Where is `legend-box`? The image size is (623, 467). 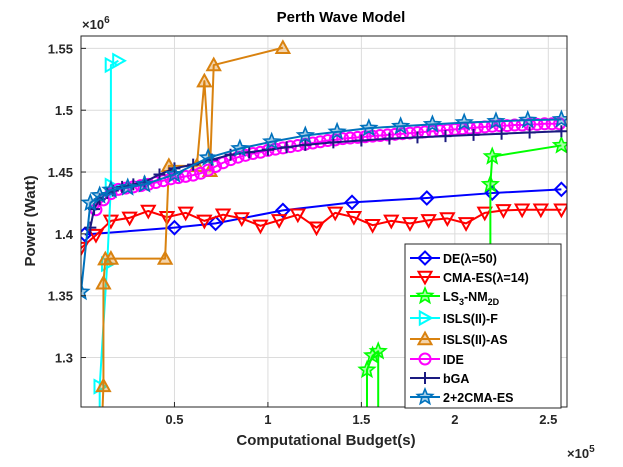 legend-box is located at coordinates (483, 326).